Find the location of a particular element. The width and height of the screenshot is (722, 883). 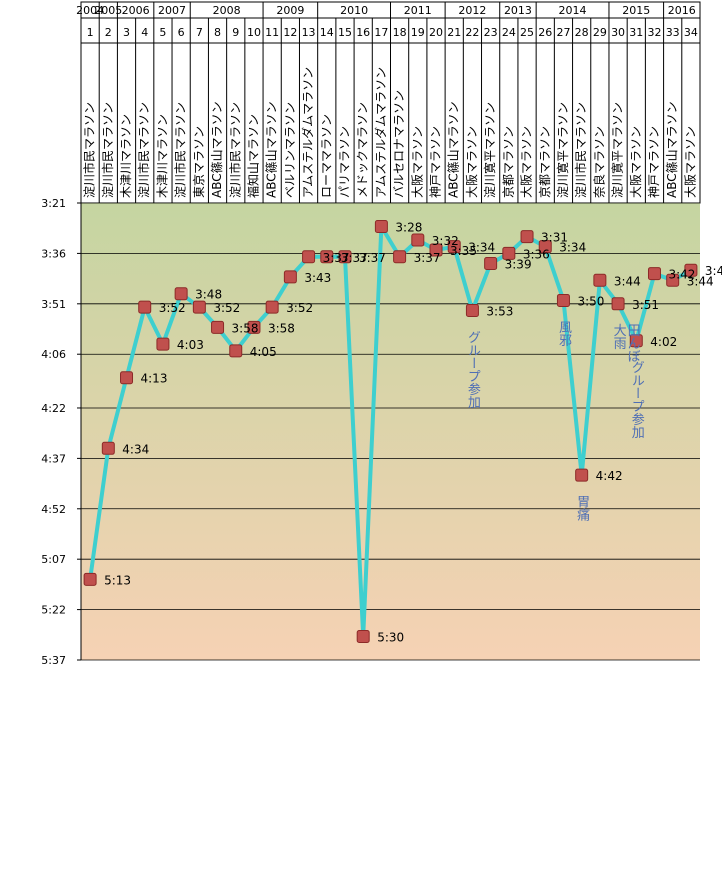

year-label: 2008 is located at coordinates (227, 10).